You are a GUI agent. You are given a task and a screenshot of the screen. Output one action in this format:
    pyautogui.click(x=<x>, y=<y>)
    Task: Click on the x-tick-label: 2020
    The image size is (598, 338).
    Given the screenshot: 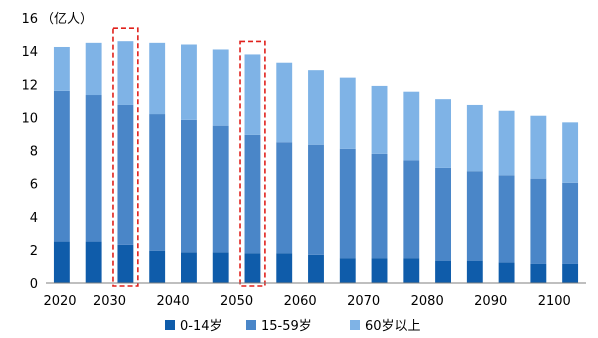 What is the action you would take?
    pyautogui.click(x=59, y=301)
    